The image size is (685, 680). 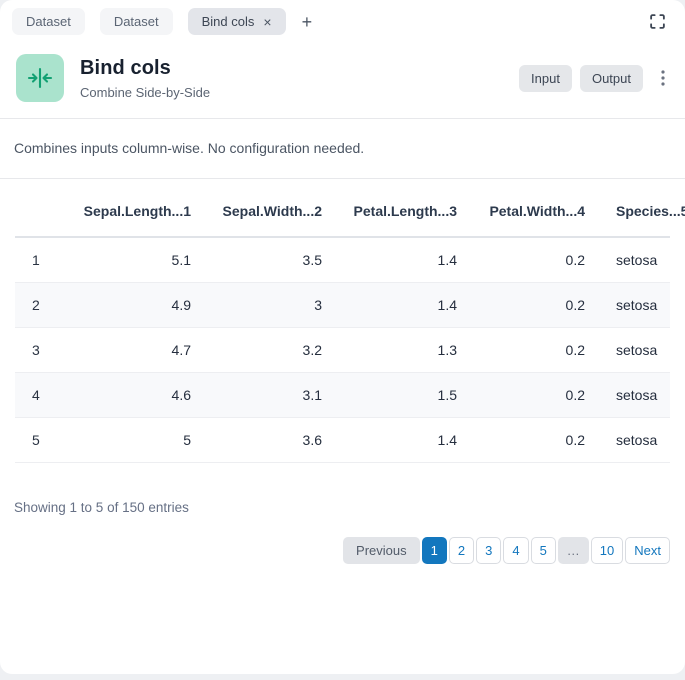 What do you see at coordinates (307, 21) in the screenshot?
I see `add-tab-button: +` at bounding box center [307, 21].